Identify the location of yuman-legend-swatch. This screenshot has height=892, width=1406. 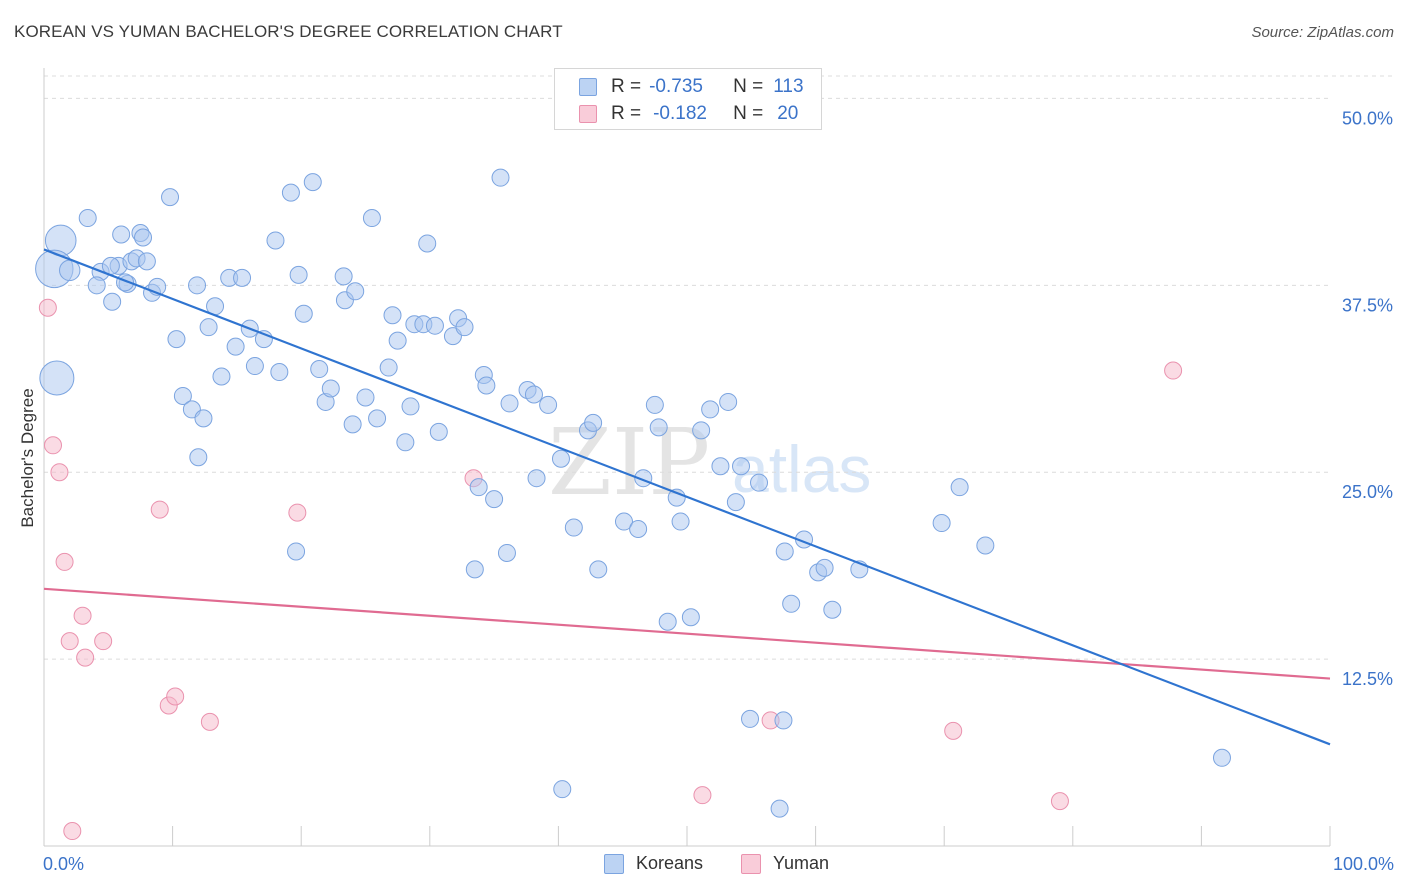
(751, 863).